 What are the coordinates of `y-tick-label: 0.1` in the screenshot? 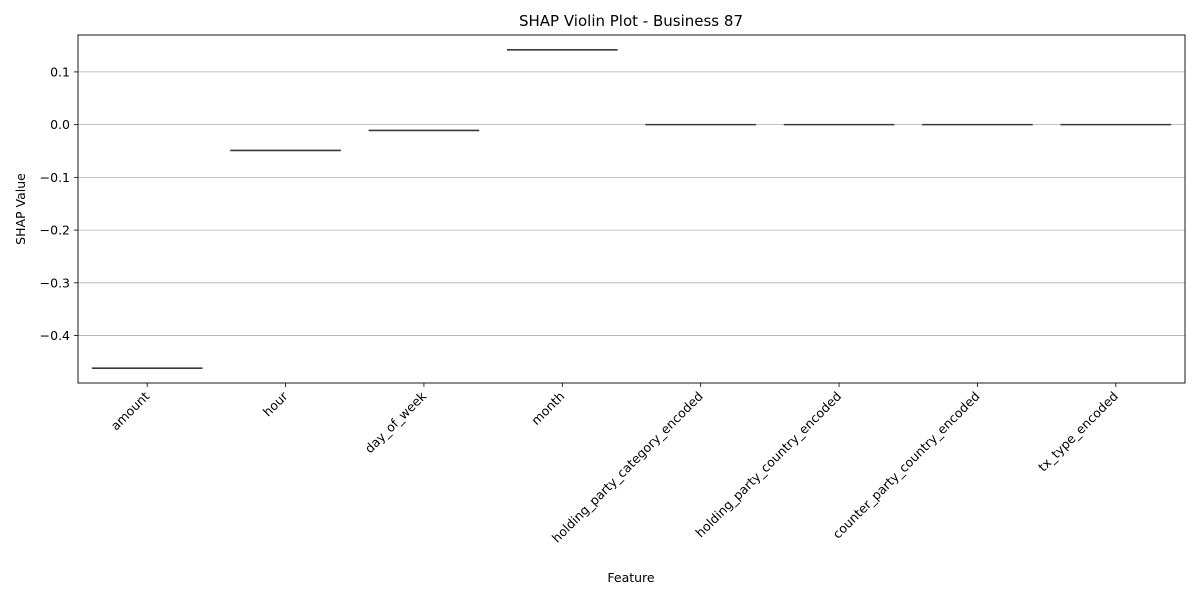 It's located at (60, 71).